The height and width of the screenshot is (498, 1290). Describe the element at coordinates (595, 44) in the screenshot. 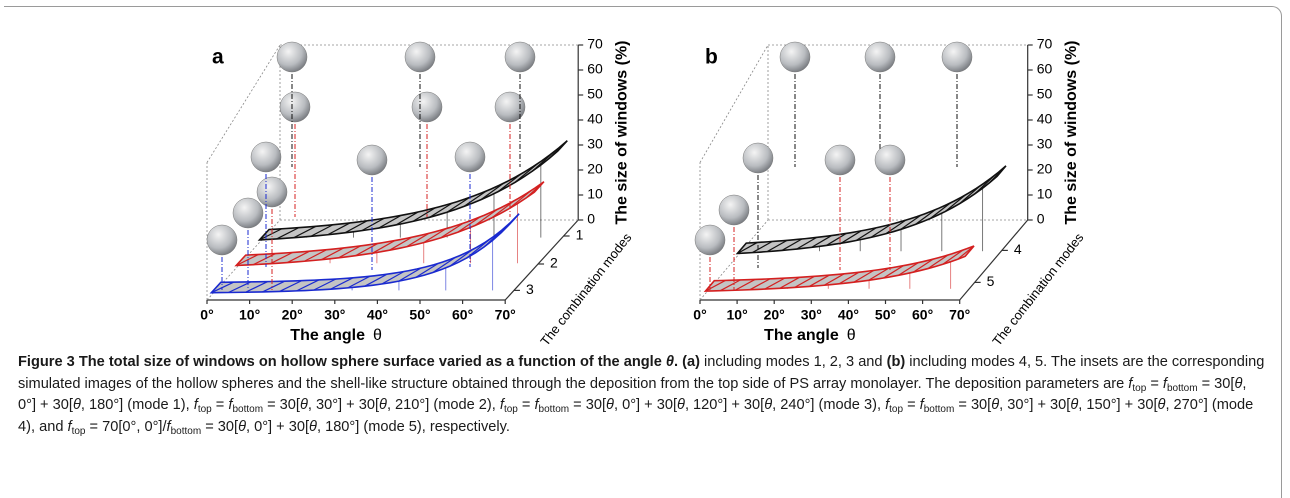

I see `z-tick-label: 70` at that location.